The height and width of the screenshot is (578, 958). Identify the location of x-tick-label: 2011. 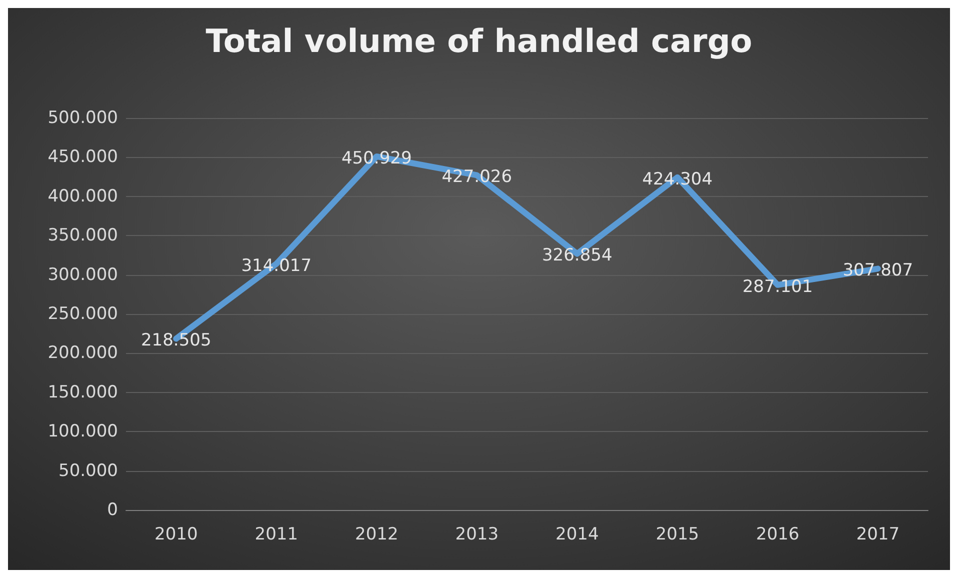
(276, 534).